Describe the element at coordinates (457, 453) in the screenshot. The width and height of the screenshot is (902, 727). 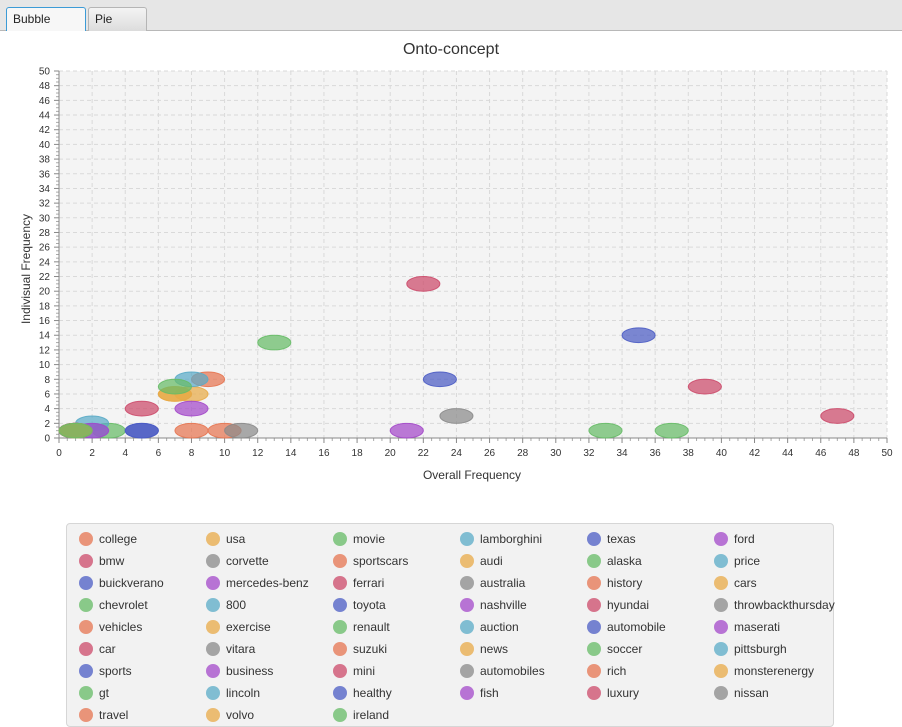
I see `x-tick-label: 24` at that location.